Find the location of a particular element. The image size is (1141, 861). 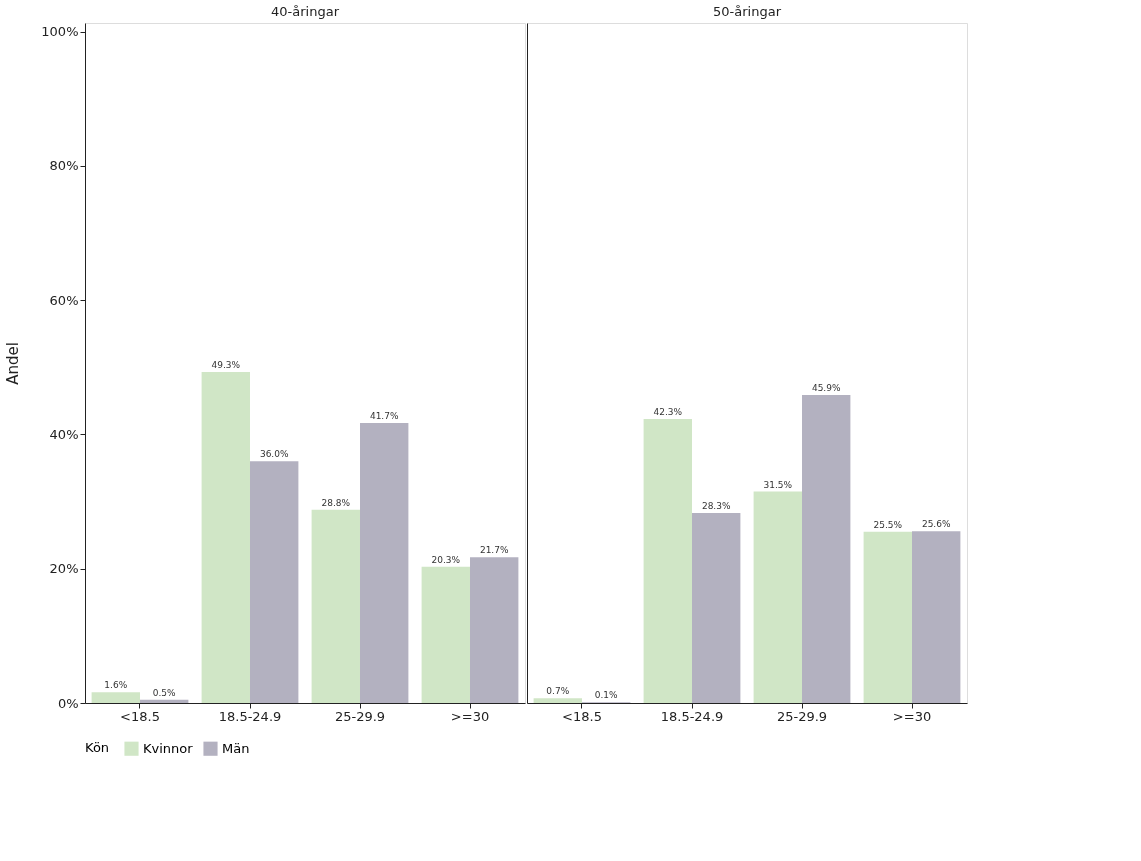

data-label: 1.6% is located at coordinates (116, 685).